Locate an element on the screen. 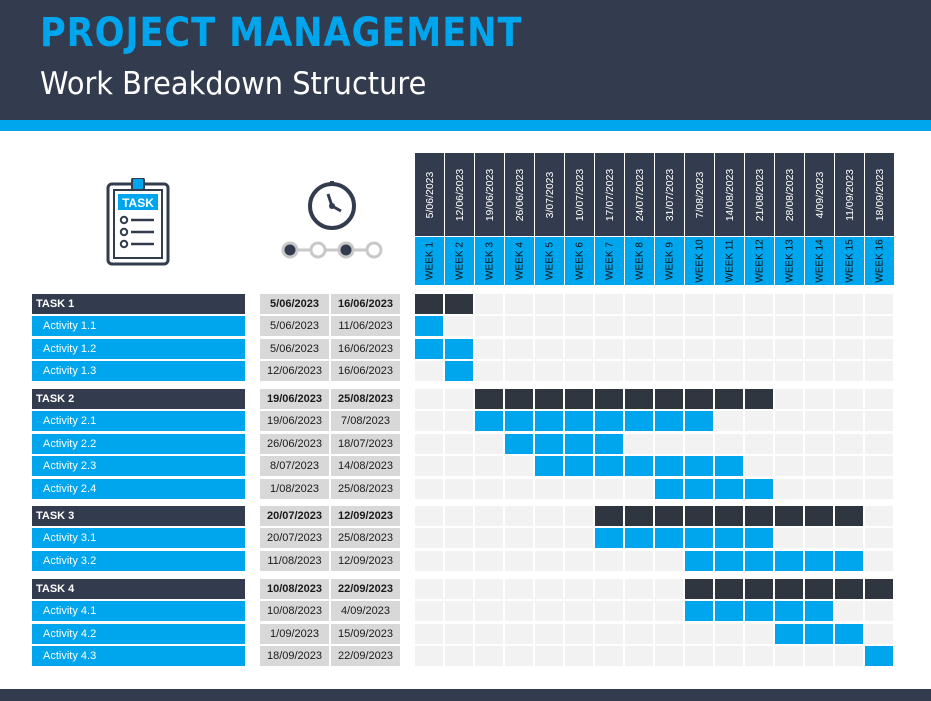 The image size is (931, 701). week-number-header: WEEK 15 is located at coordinates (849, 261).